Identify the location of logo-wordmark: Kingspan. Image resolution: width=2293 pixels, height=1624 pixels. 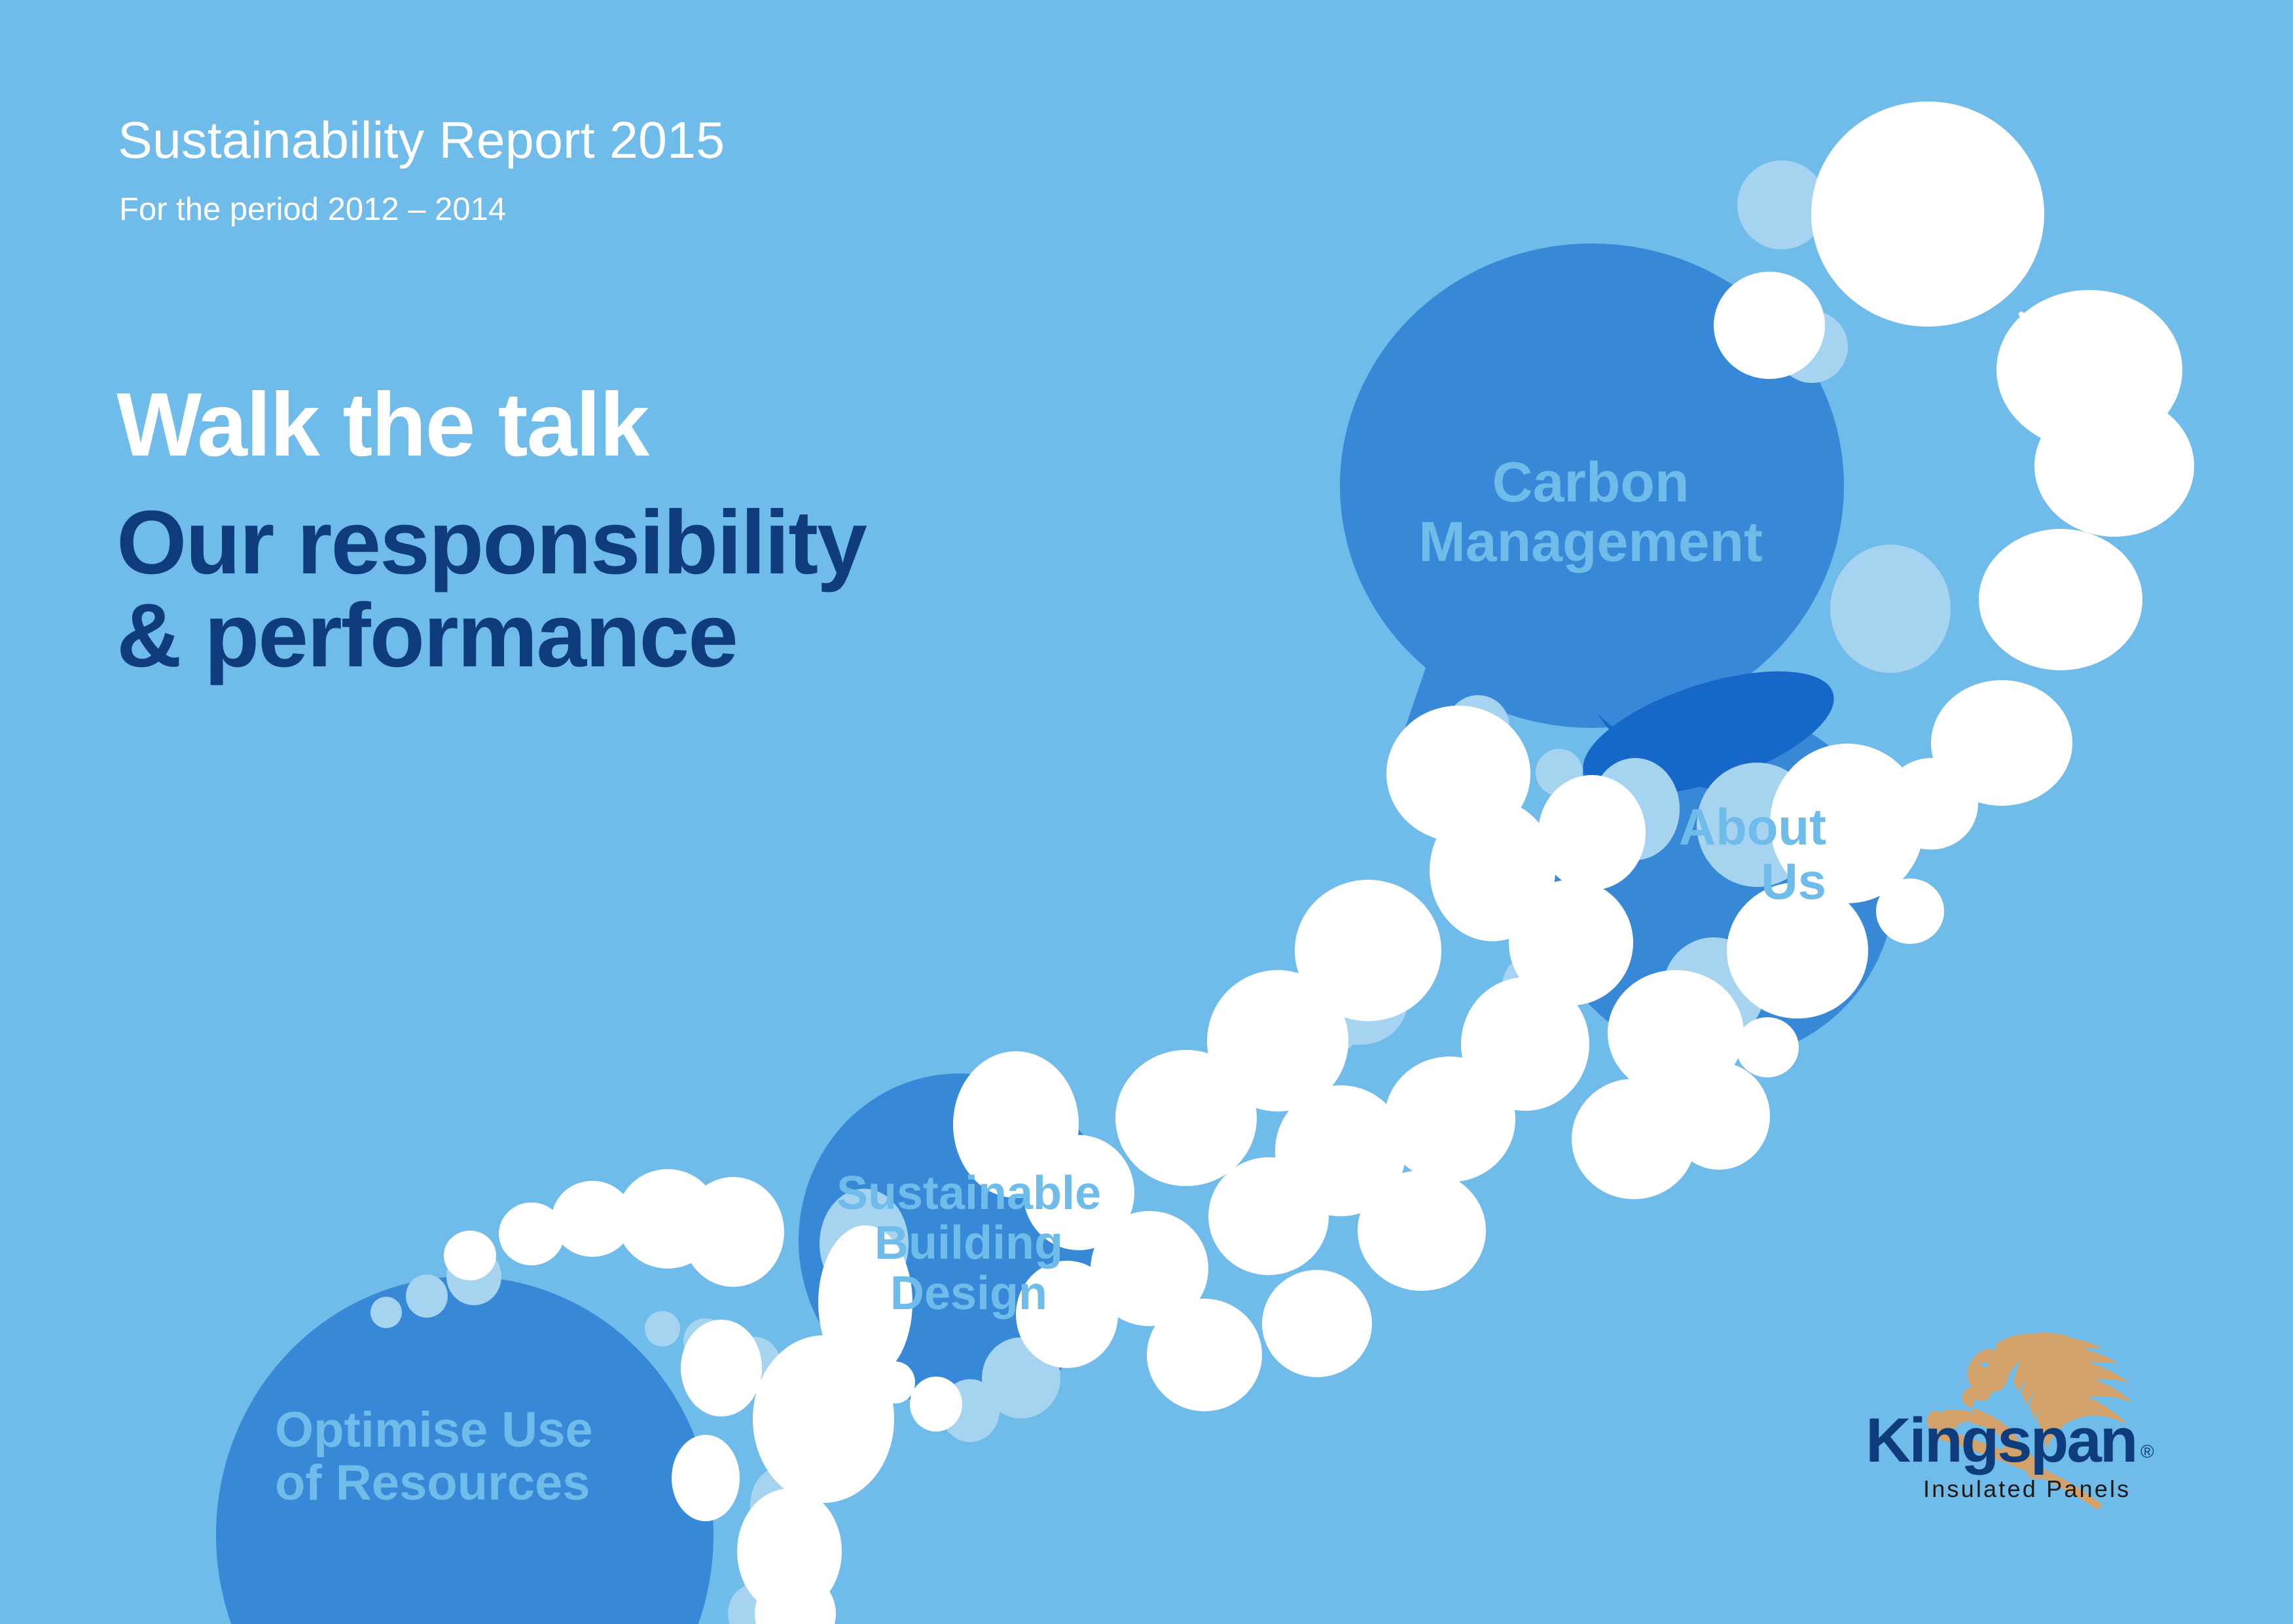
(2001, 1440).